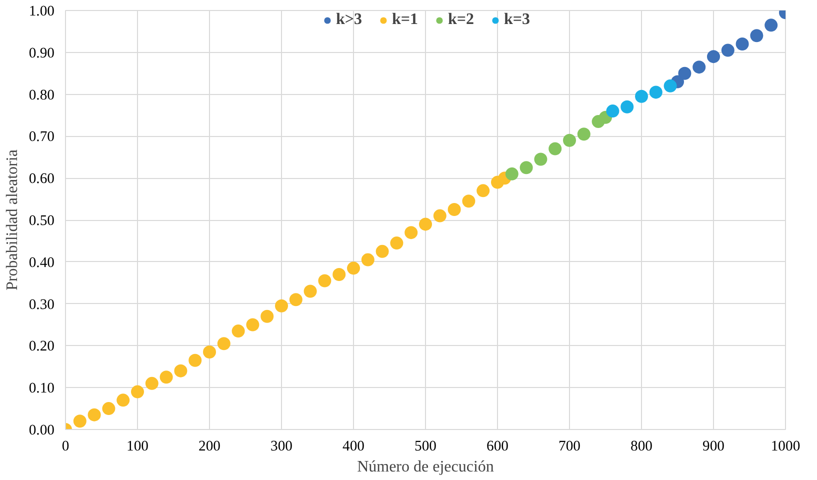 This screenshot has width=817, height=480. Describe the element at coordinates (209, 446) in the screenshot. I see `x-tick-label: 200` at that location.